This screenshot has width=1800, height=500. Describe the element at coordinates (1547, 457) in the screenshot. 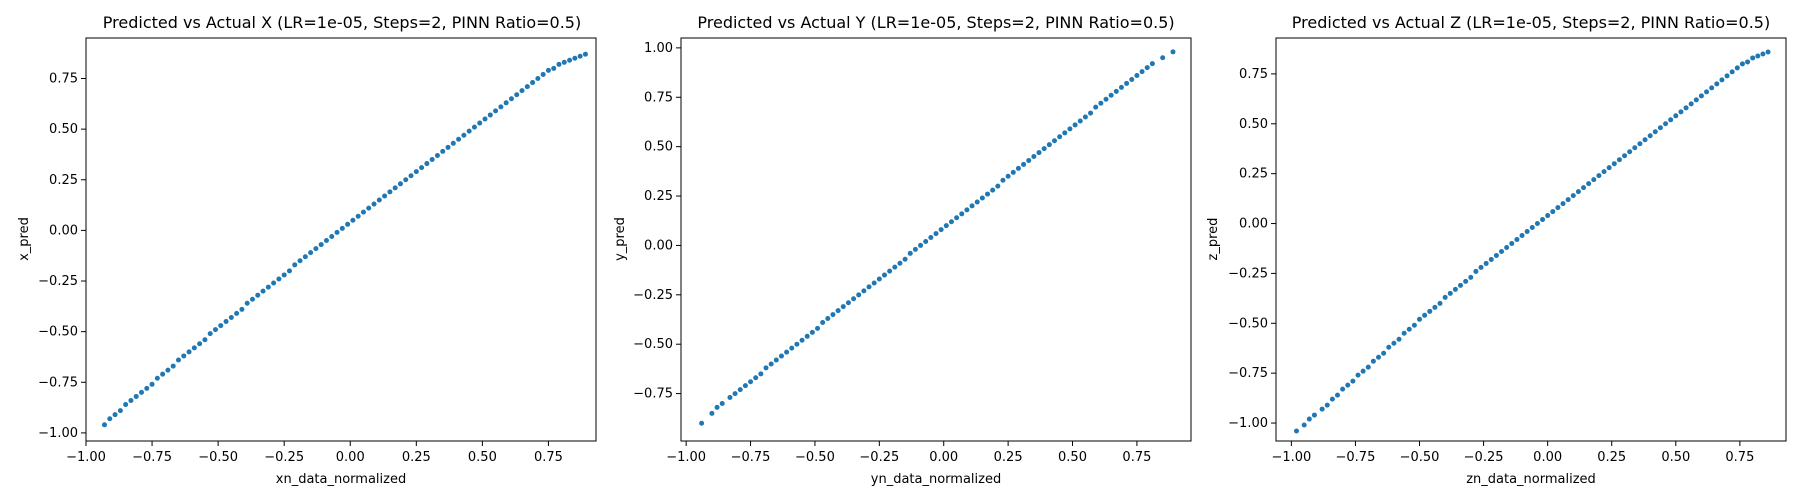

I see `subplot-z-x-tick-label: 0.00` at that location.